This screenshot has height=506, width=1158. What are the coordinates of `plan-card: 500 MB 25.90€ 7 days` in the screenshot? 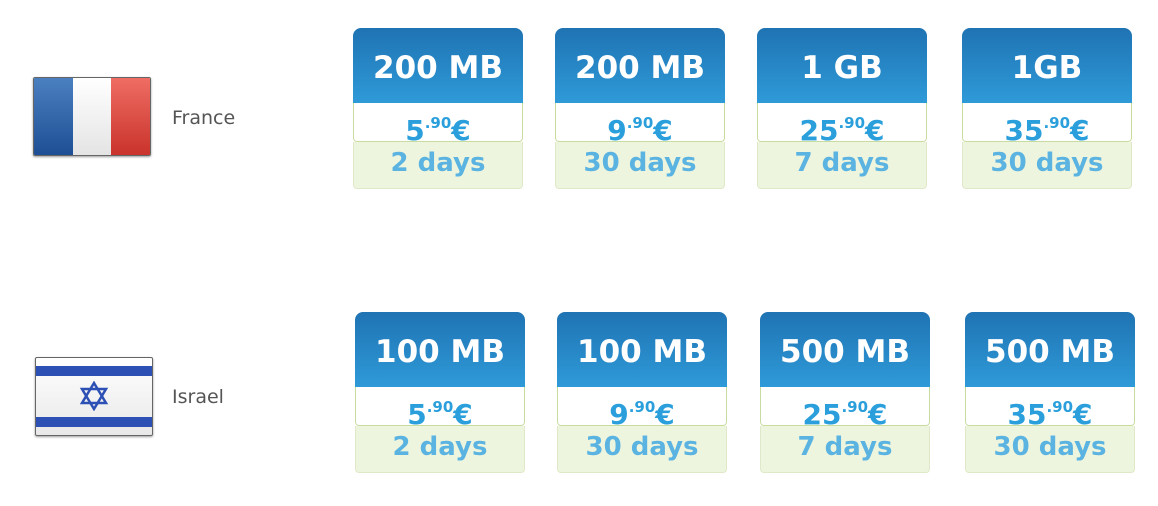 It's located at (845, 393).